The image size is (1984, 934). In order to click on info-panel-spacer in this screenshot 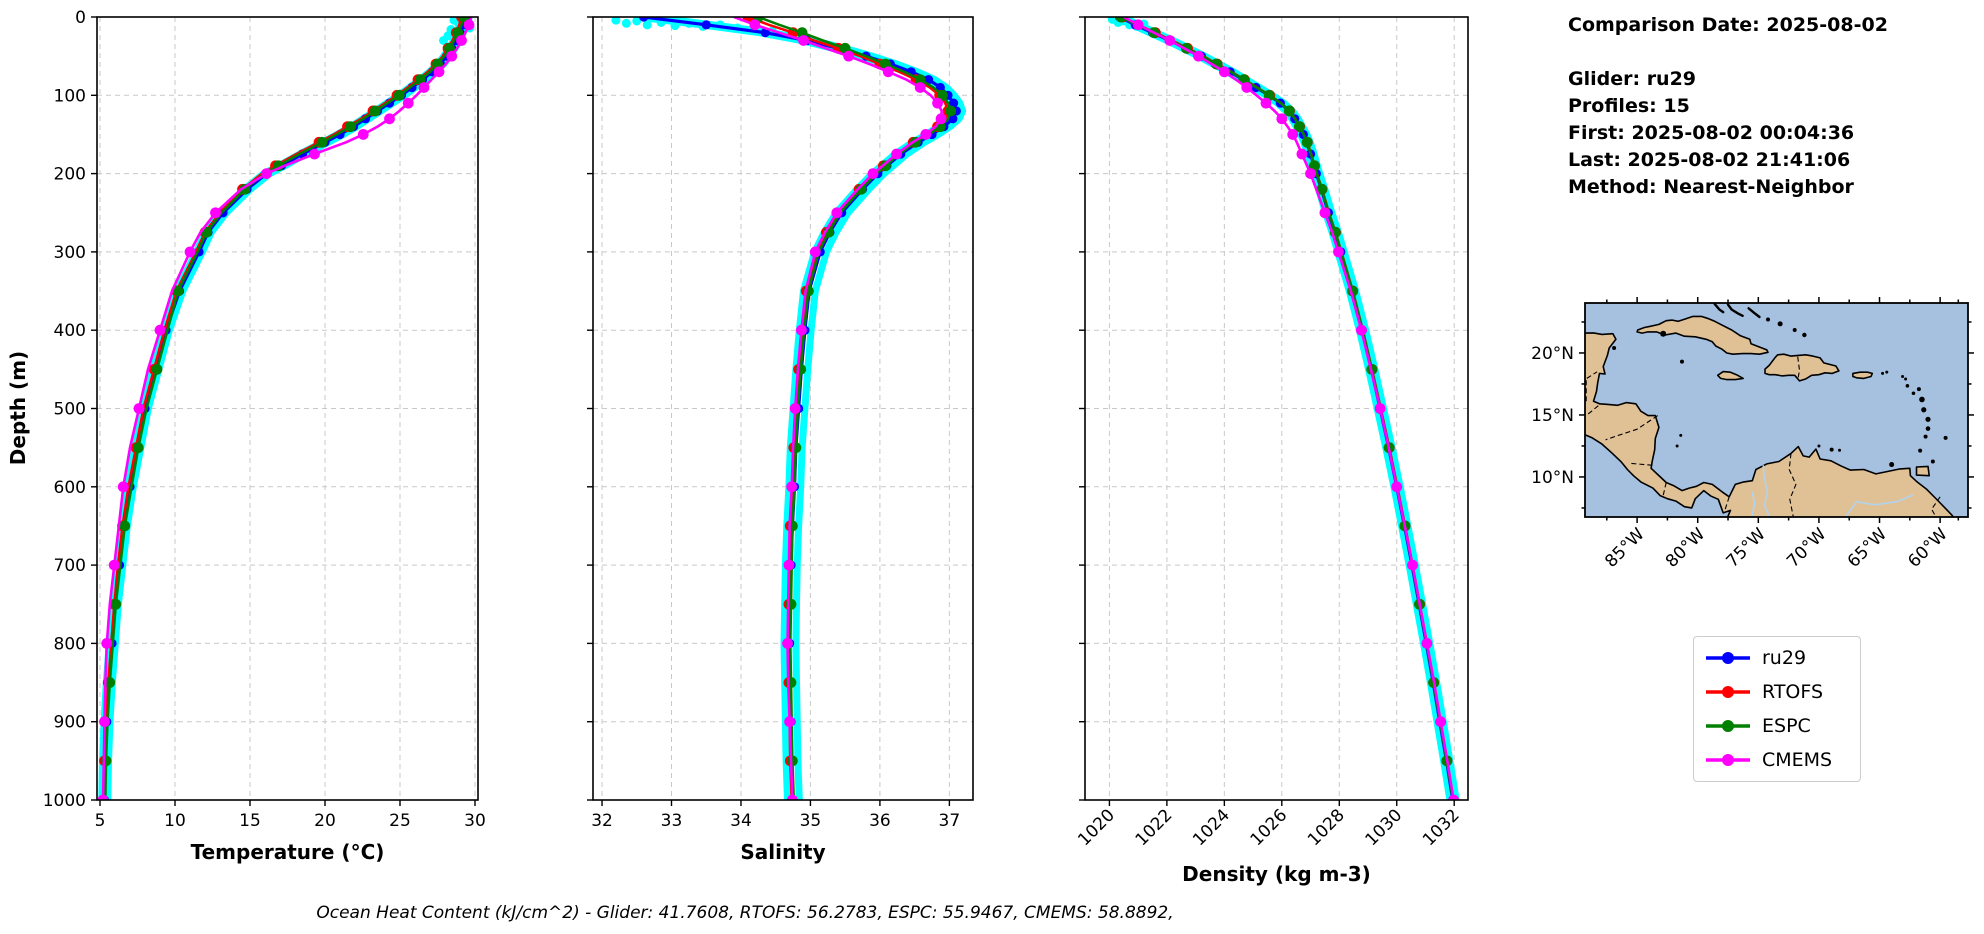, I will do `click(1728, 52)`.